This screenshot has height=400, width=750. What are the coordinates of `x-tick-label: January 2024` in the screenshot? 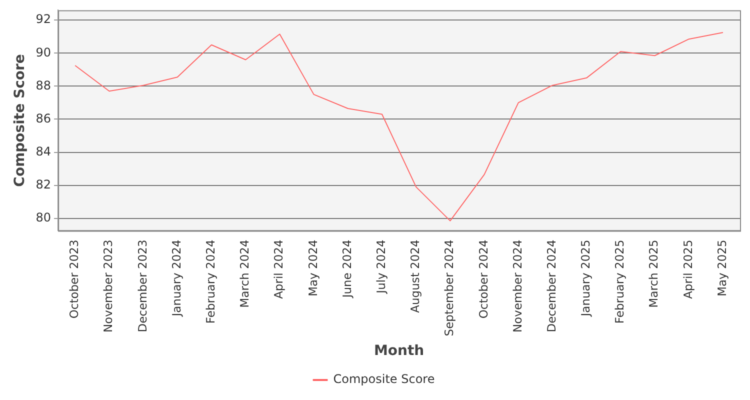 It's located at (176, 279).